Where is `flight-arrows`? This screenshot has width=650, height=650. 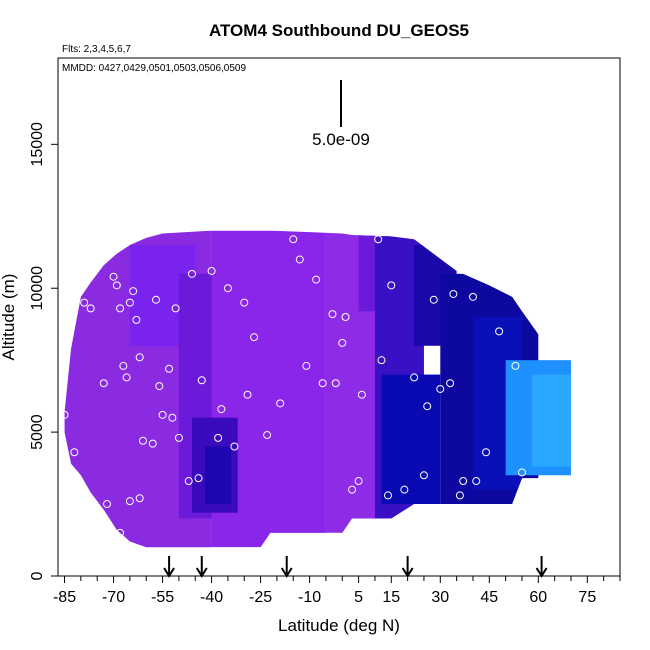
flight-arrows is located at coordinates (355, 567).